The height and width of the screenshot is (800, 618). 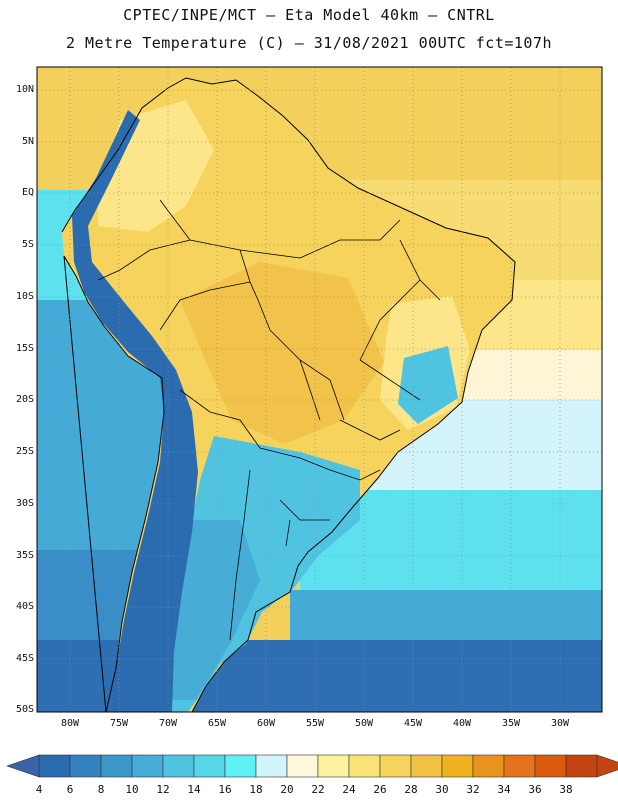 What do you see at coordinates (27, 141) in the screenshot?
I see `lat-label: 5N` at bounding box center [27, 141].